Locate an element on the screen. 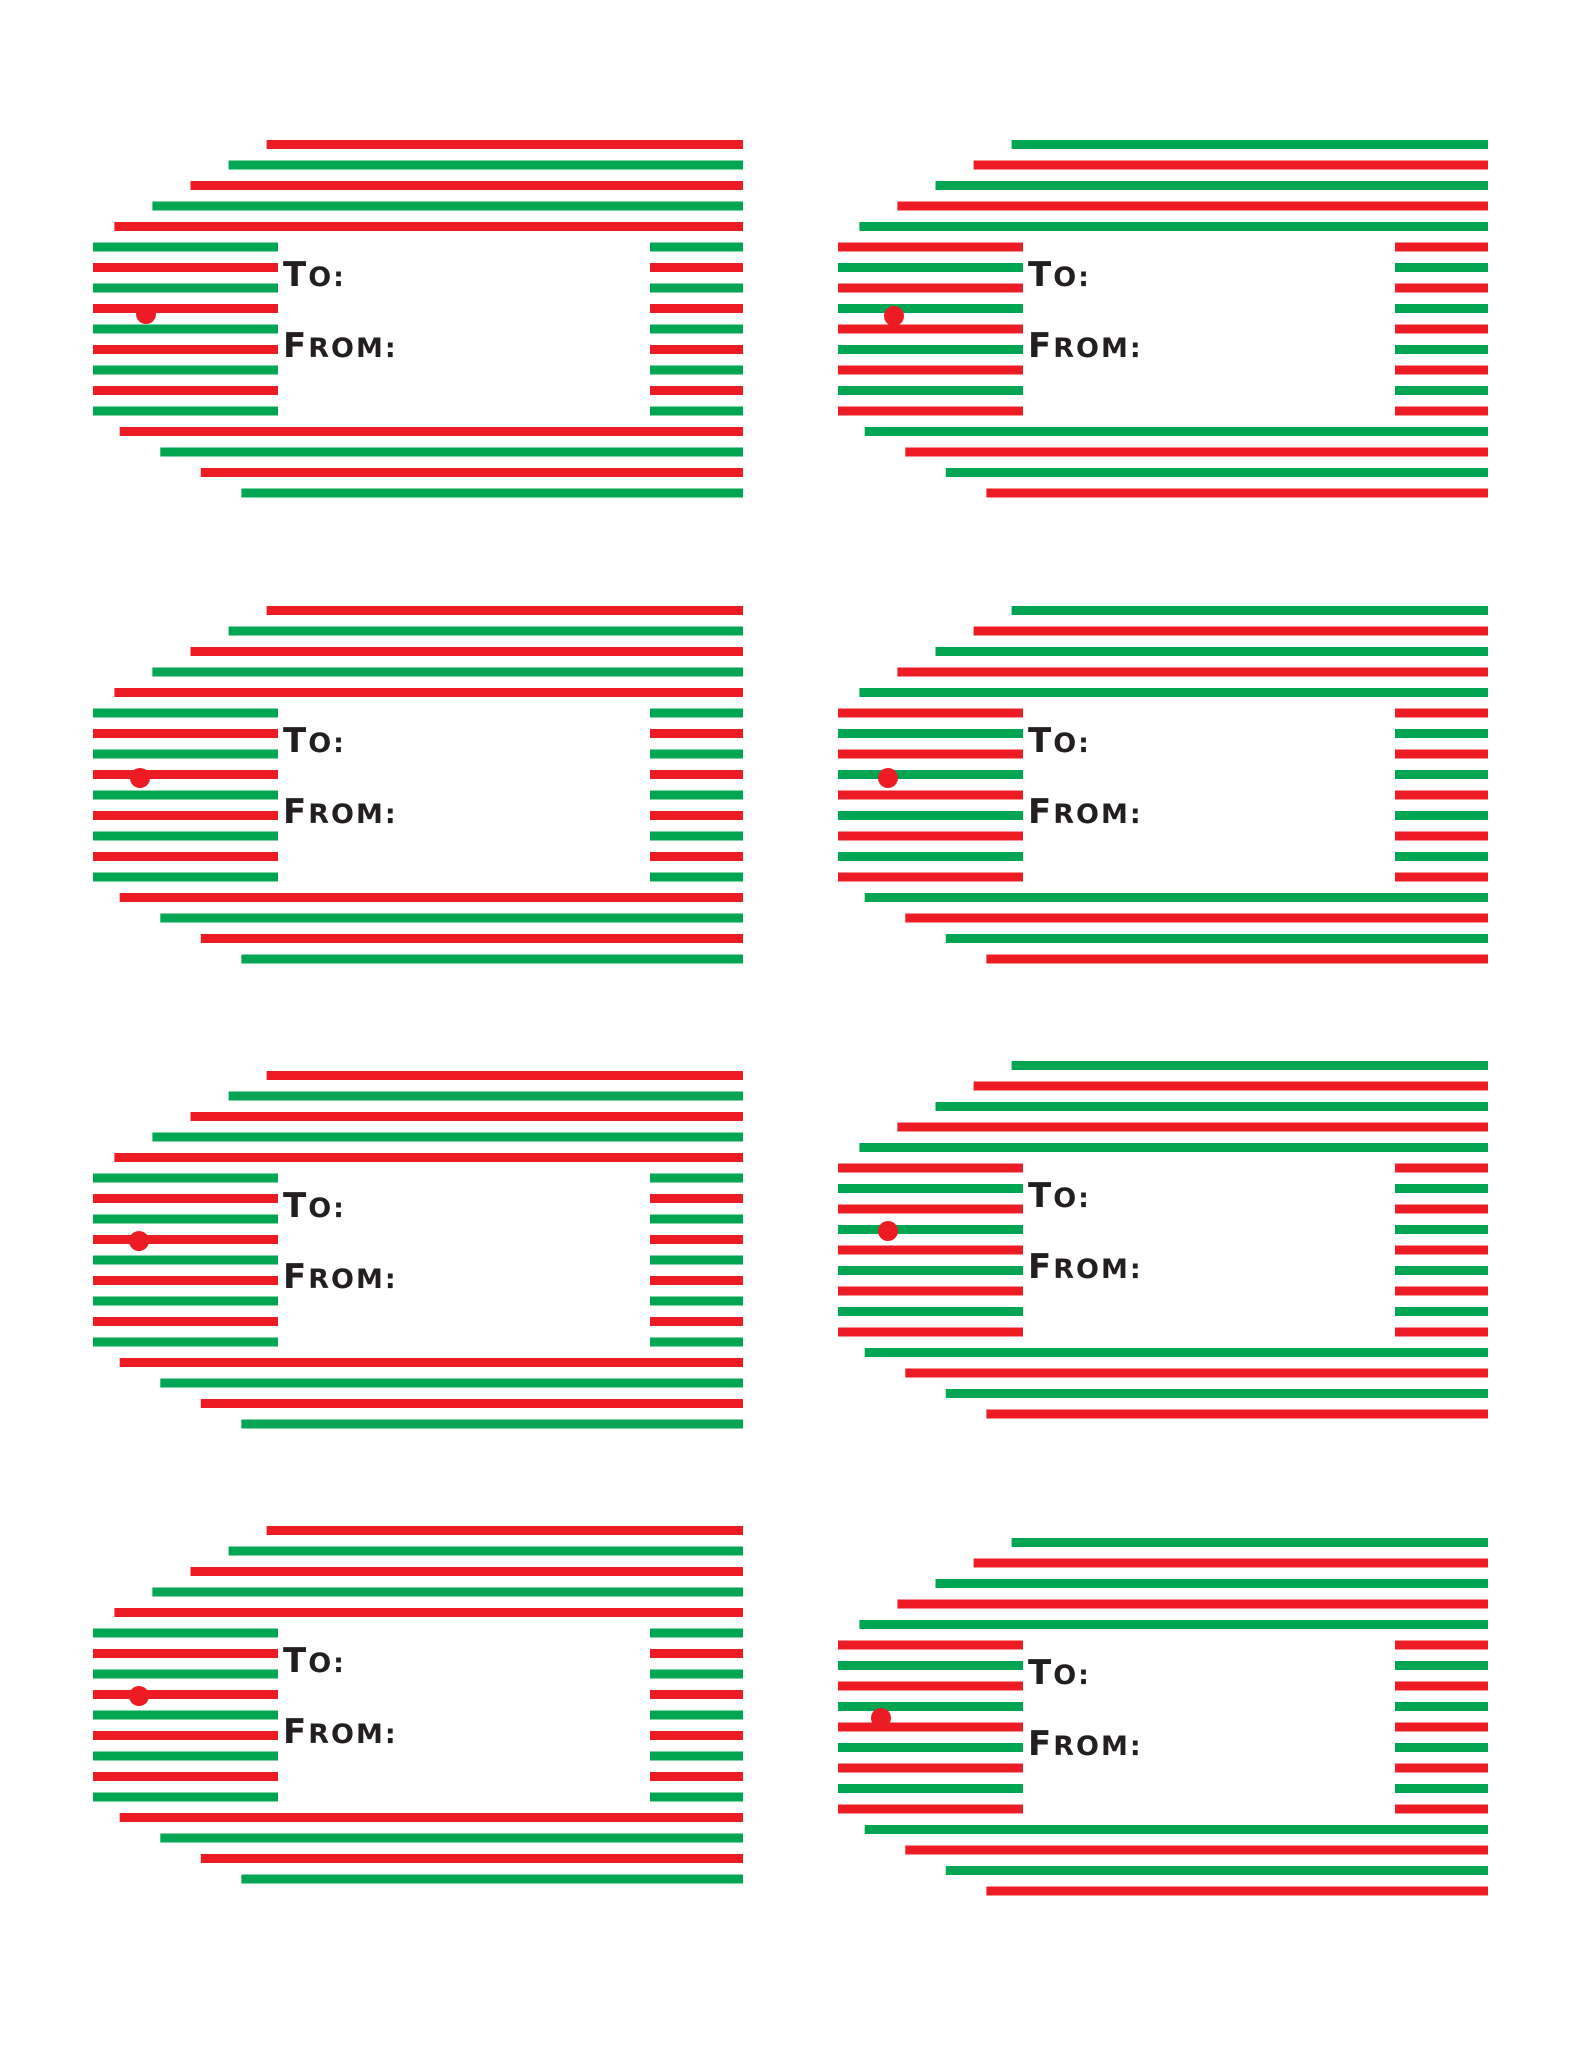 The height and width of the screenshot is (2048, 1583). to-label: TO: is located at coordinates (314, 741).